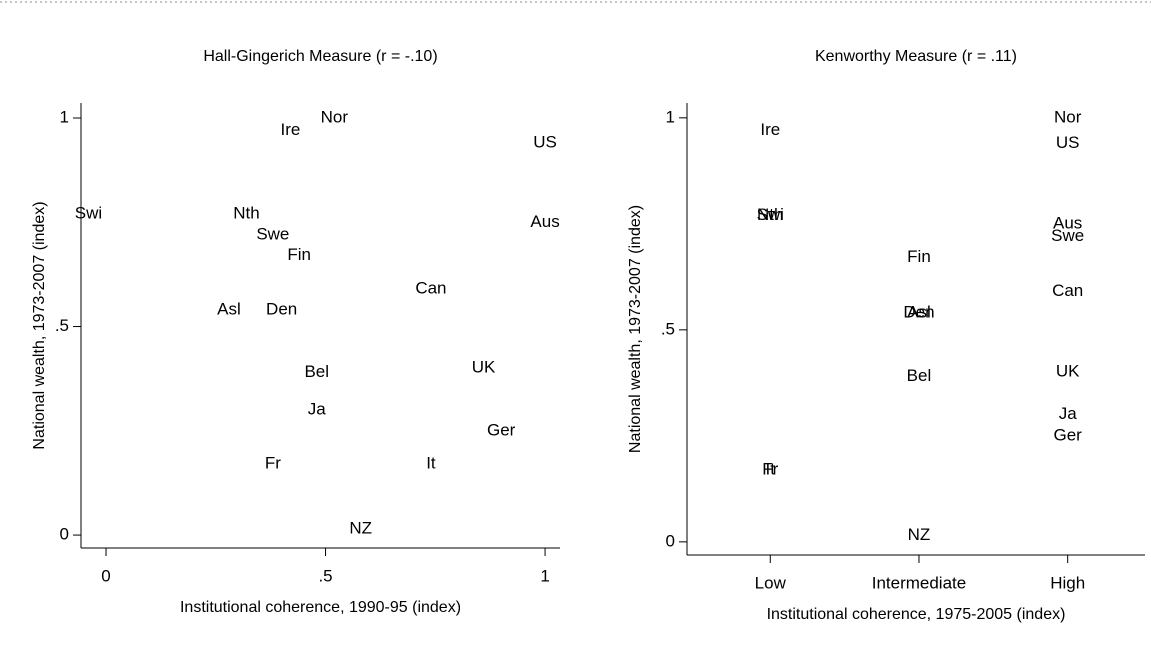 The height and width of the screenshot is (668, 1151). What do you see at coordinates (544, 575) in the screenshot?
I see `x-tick-label: 1` at bounding box center [544, 575].